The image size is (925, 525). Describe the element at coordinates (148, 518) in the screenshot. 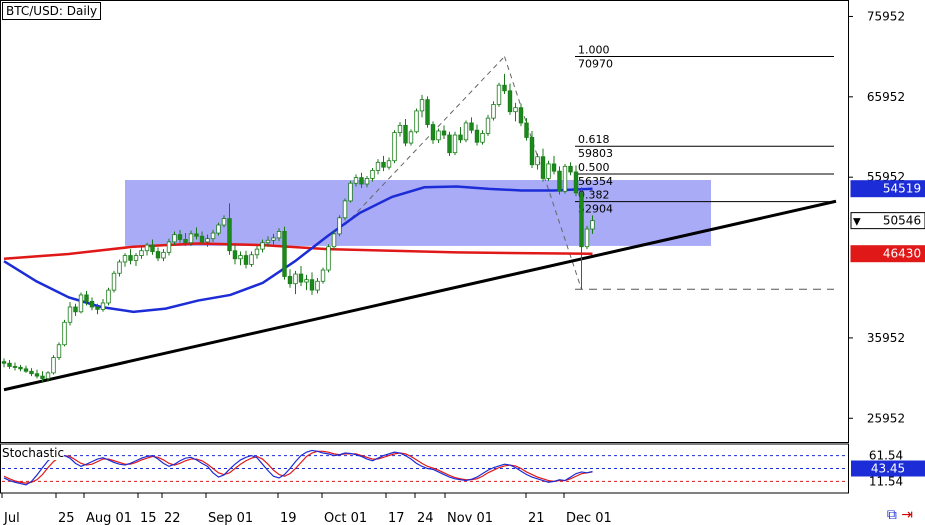

I see `time-tick-label: 15` at that location.